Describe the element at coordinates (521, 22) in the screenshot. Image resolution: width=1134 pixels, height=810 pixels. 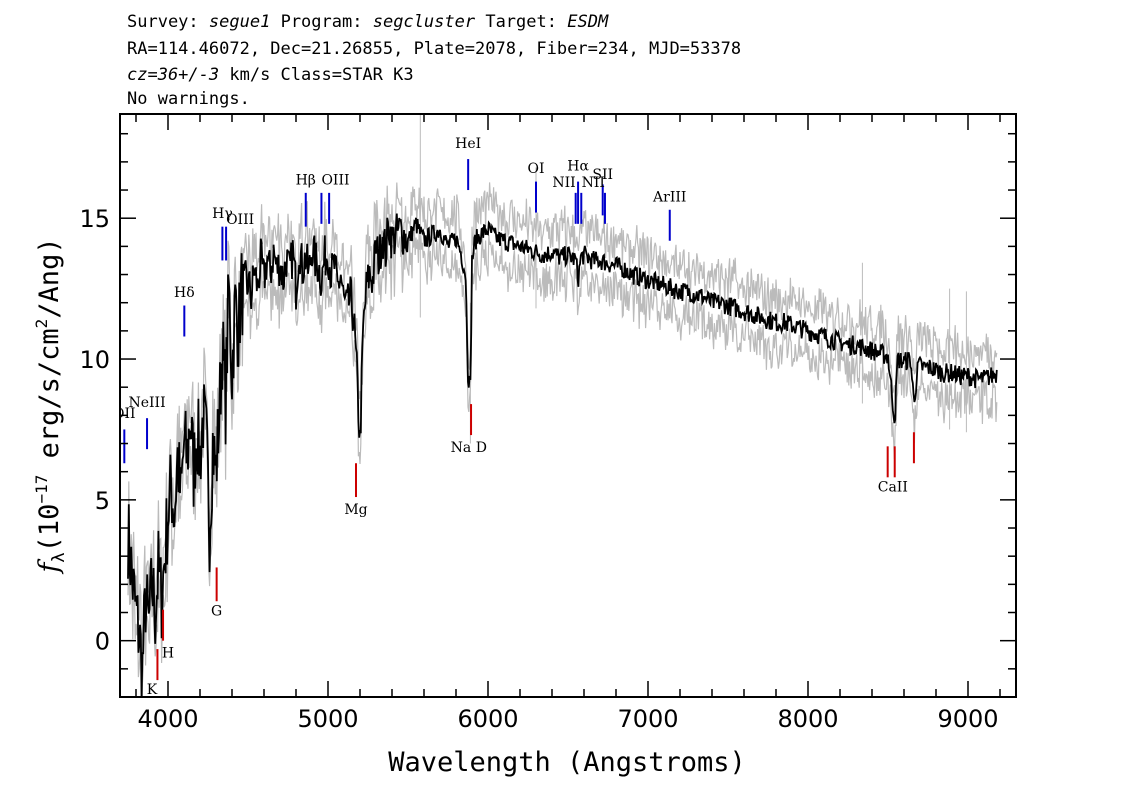
I see `target-key: Target:` at that location.